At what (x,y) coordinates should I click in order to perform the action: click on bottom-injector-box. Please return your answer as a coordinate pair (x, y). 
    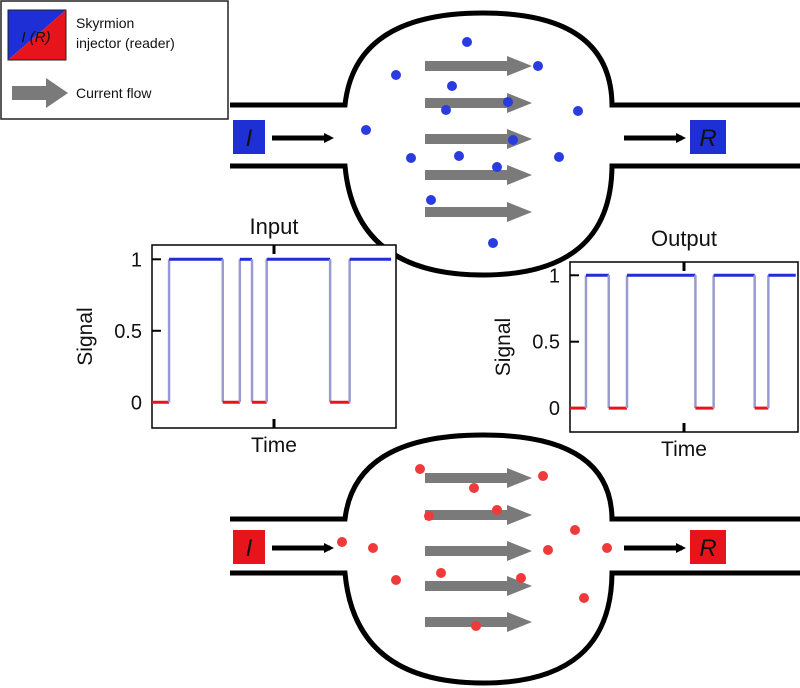
    Looking at the image, I should click on (249, 547).